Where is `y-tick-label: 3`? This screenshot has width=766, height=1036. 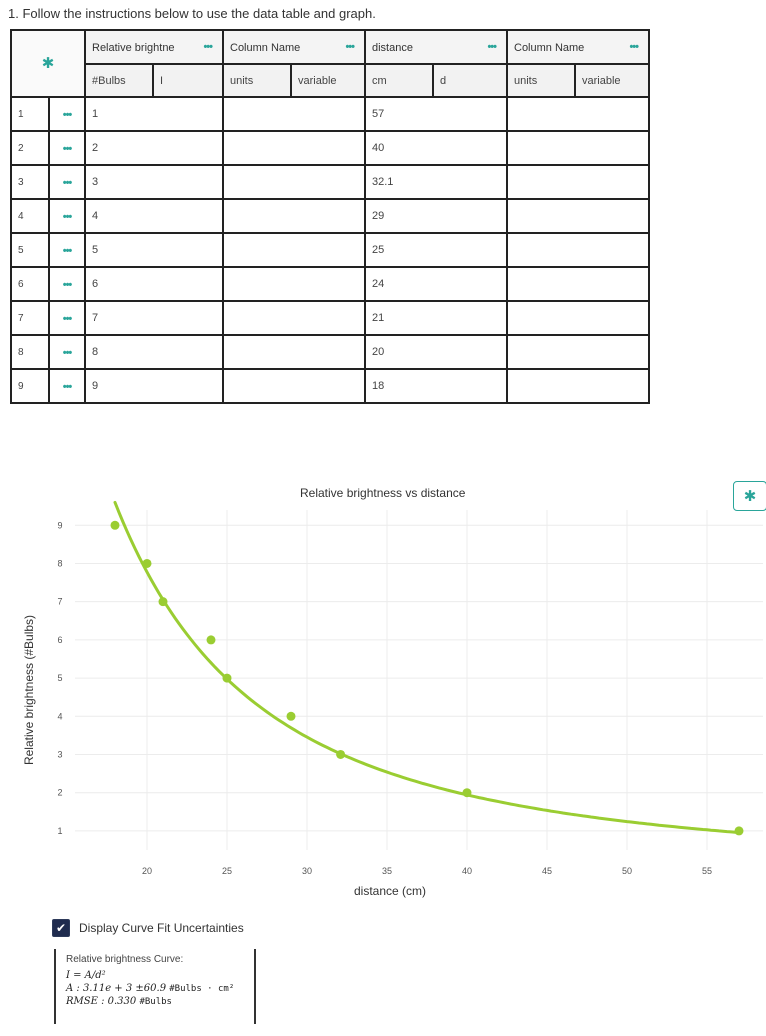
y-tick-label: 3 is located at coordinates (59, 754).